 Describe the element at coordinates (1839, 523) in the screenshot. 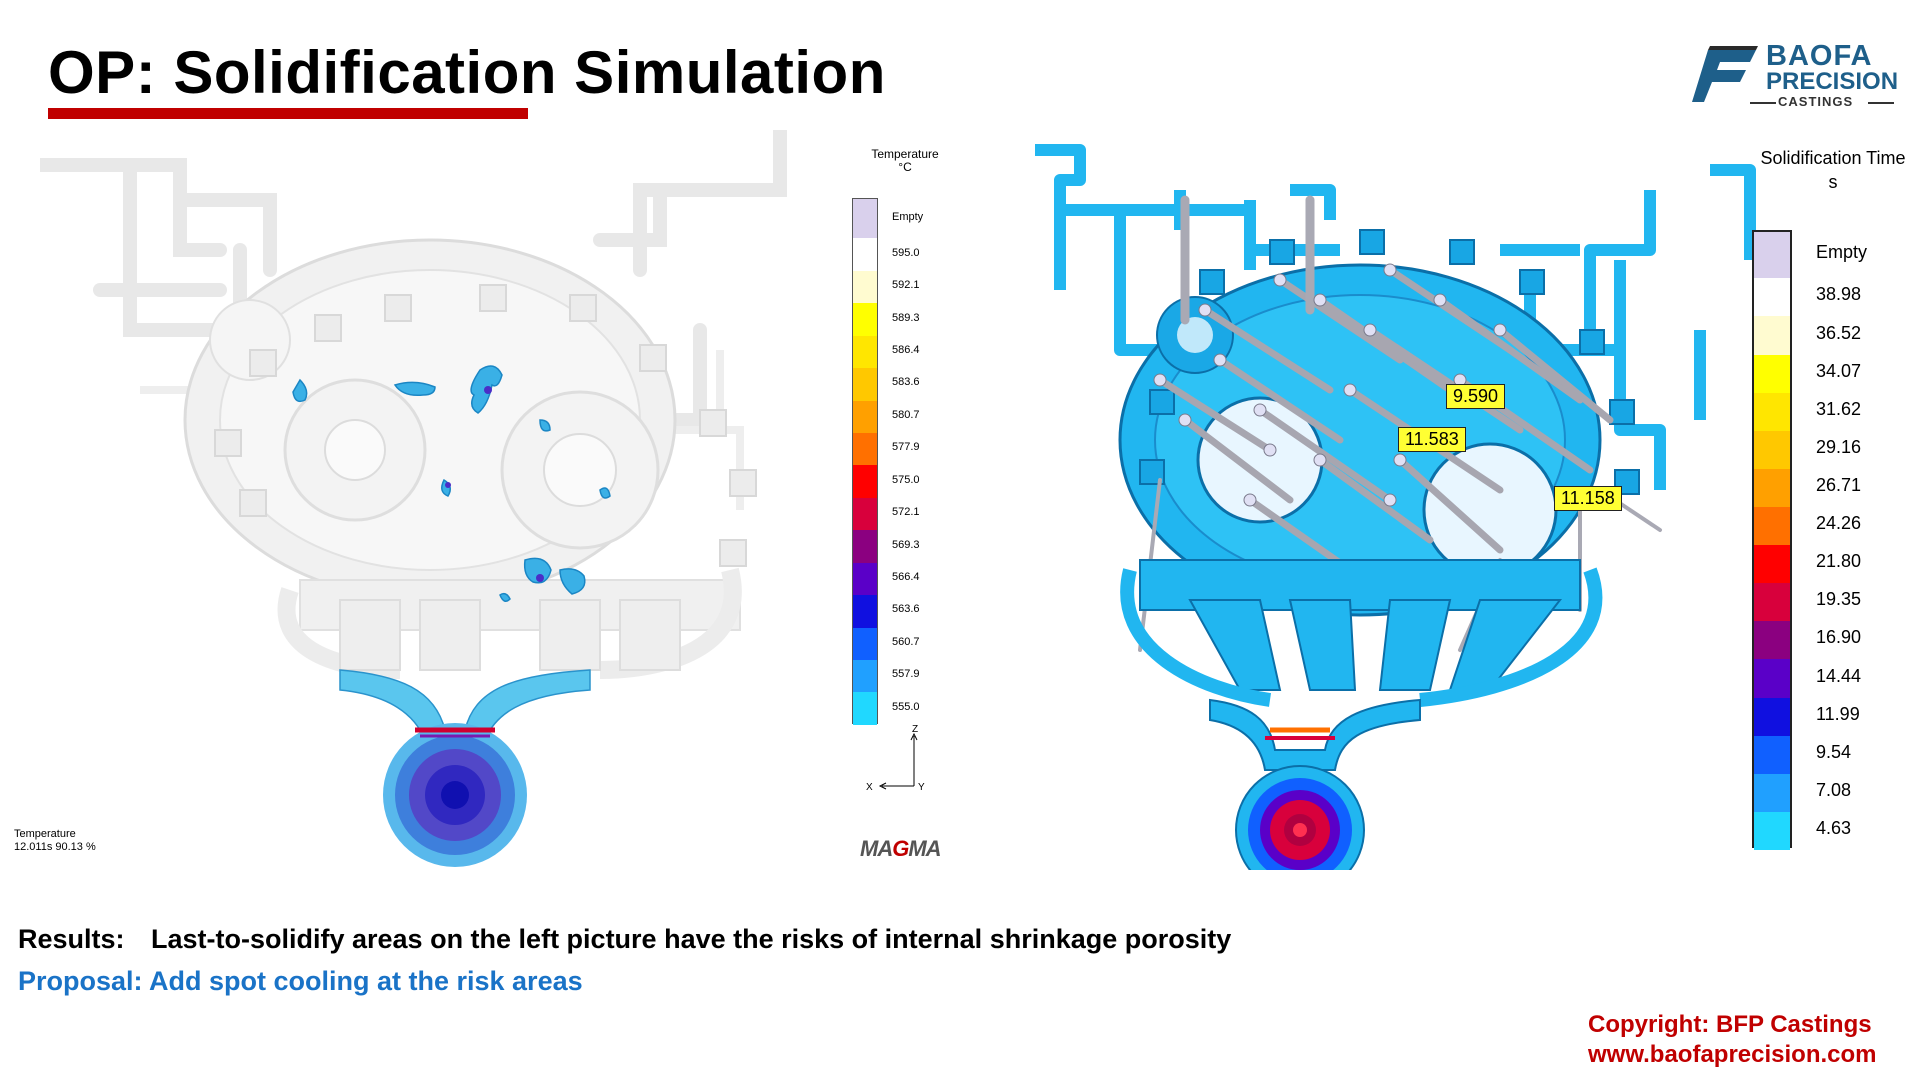

I see `legend-label: 24.26` at that location.